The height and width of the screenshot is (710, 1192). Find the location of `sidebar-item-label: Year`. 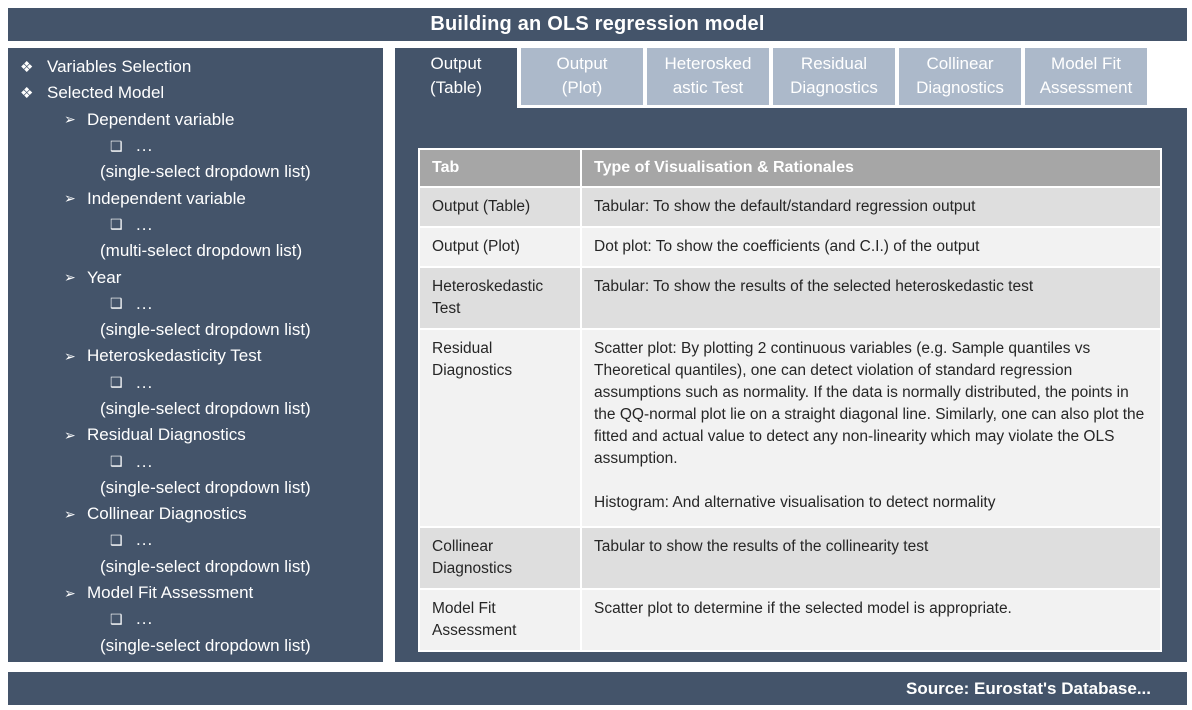

sidebar-item-label: Year is located at coordinates (104, 277).